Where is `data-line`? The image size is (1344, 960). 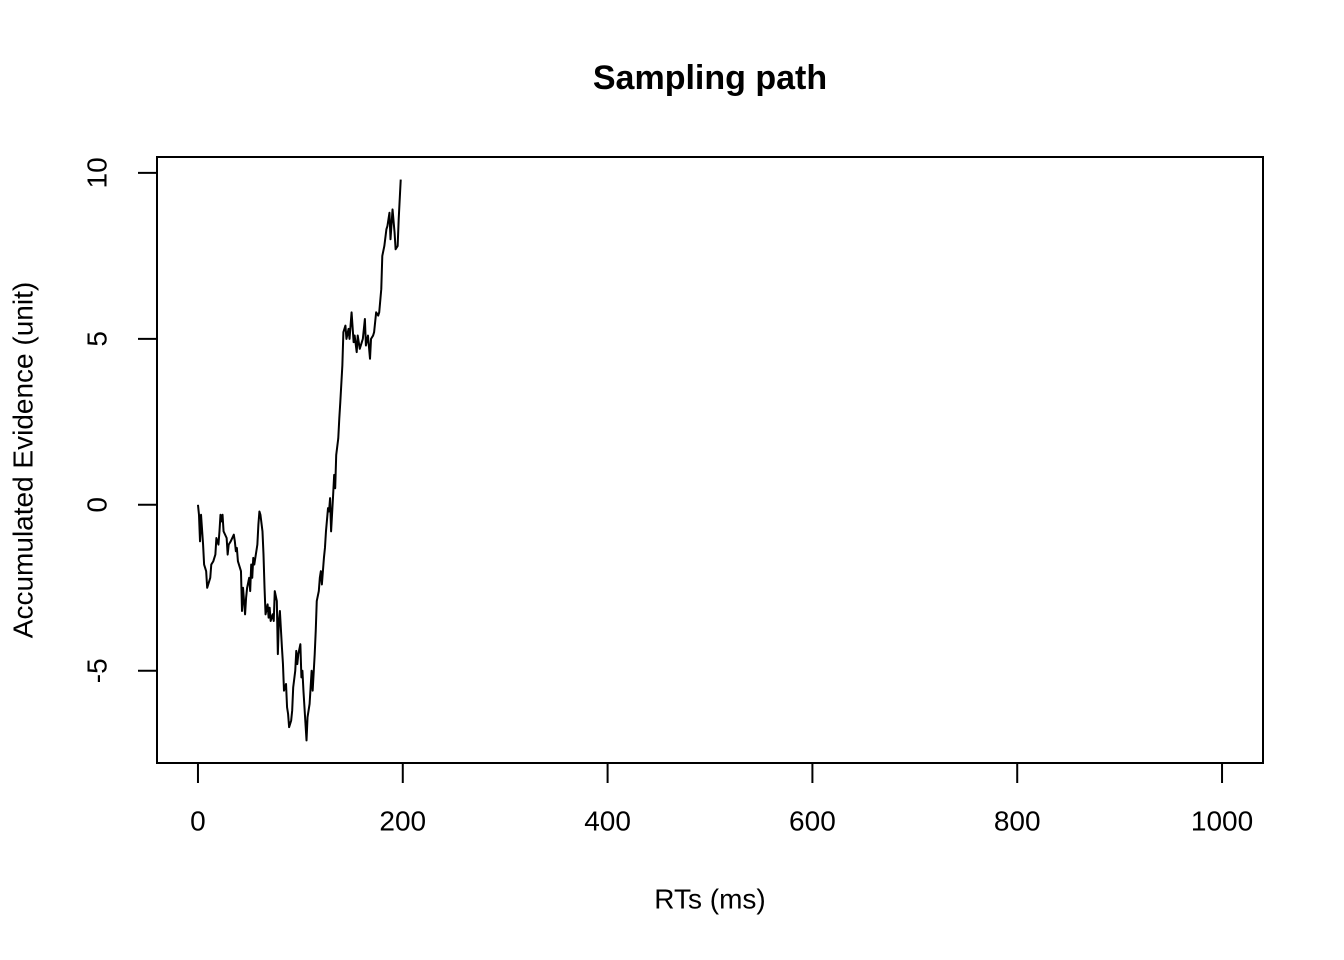
data-line is located at coordinates (299, 460).